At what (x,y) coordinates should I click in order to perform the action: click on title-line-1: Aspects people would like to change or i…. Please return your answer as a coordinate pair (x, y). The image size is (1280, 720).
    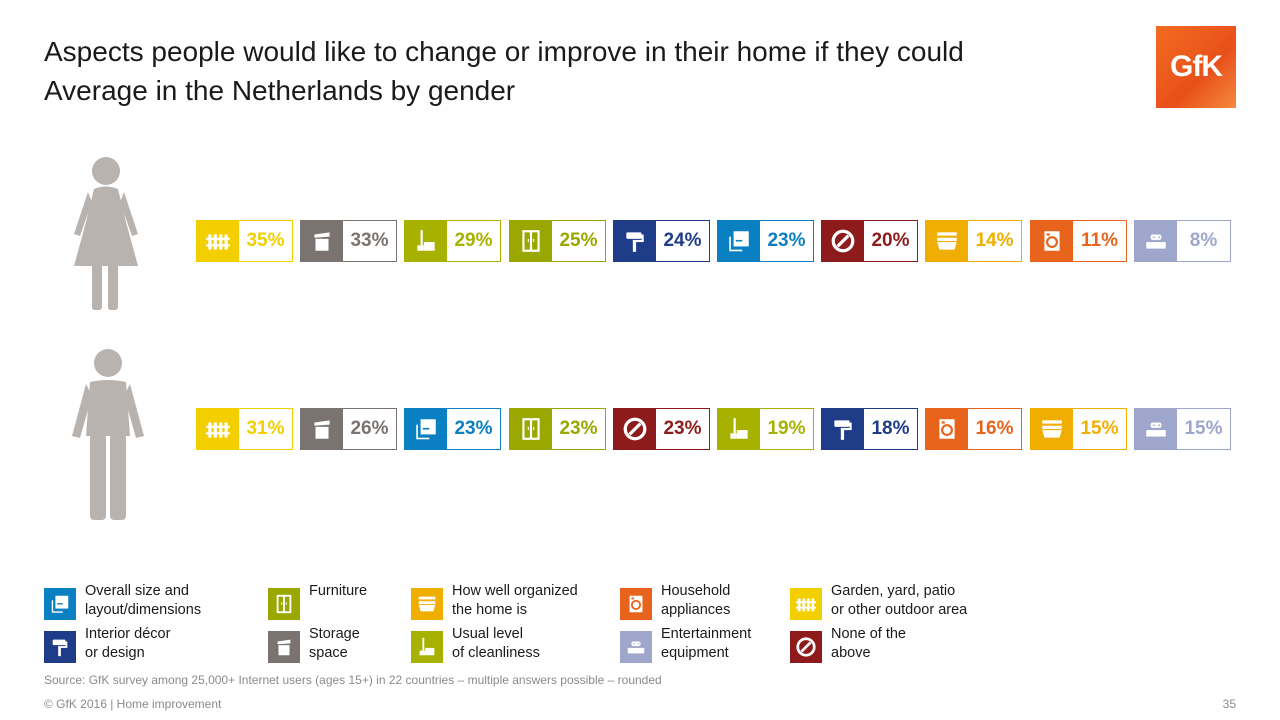
    Looking at the image, I should click on (504, 51).